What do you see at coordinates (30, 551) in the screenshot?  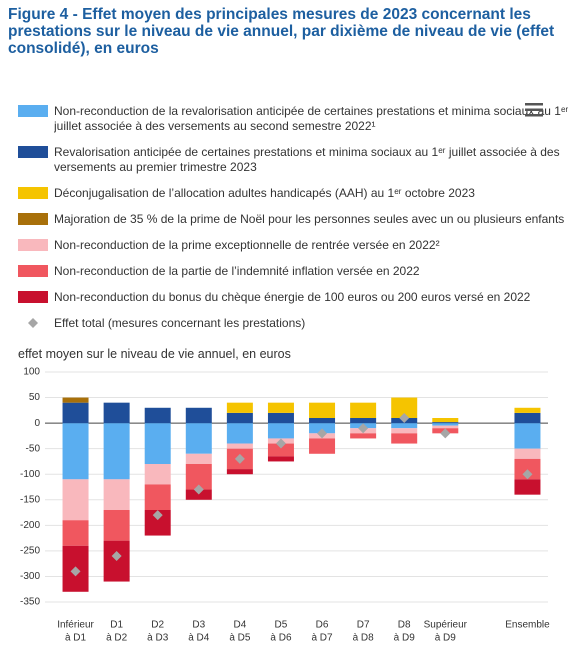 I see `y-tick-label: -250` at bounding box center [30, 551].